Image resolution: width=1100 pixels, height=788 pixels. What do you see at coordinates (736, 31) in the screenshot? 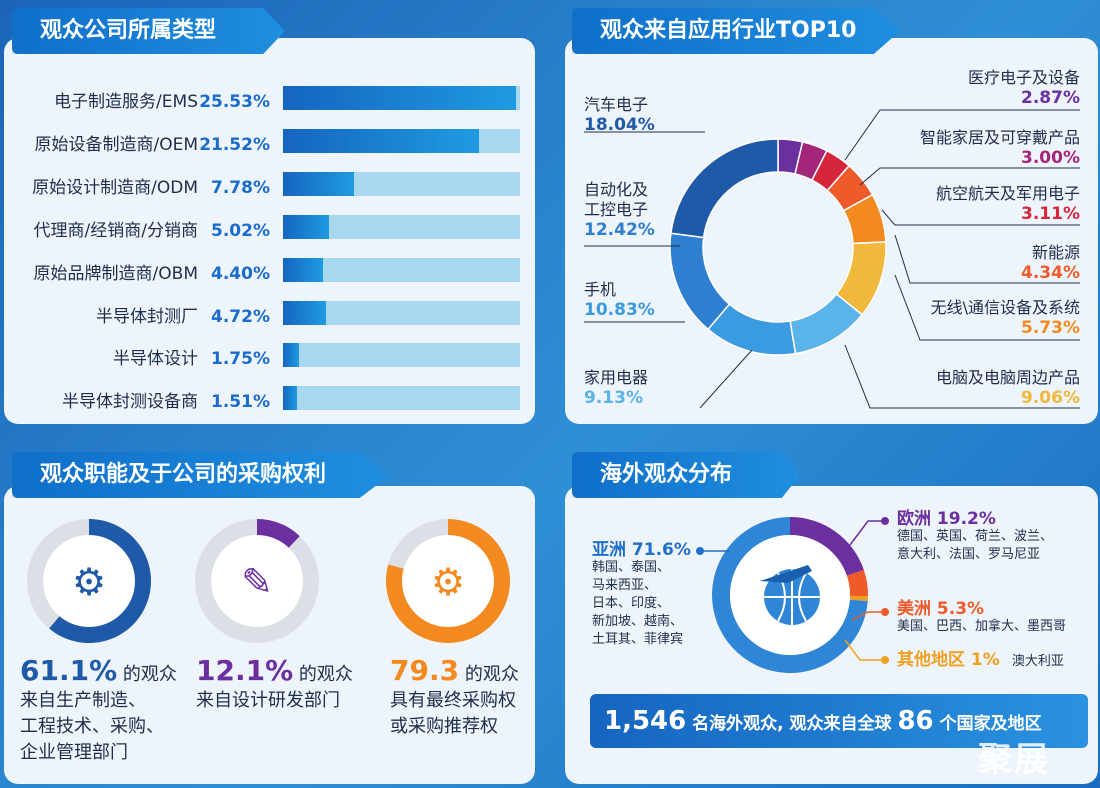
I see `panel-title-industries: 观众来自应用行业TOP10` at bounding box center [736, 31].